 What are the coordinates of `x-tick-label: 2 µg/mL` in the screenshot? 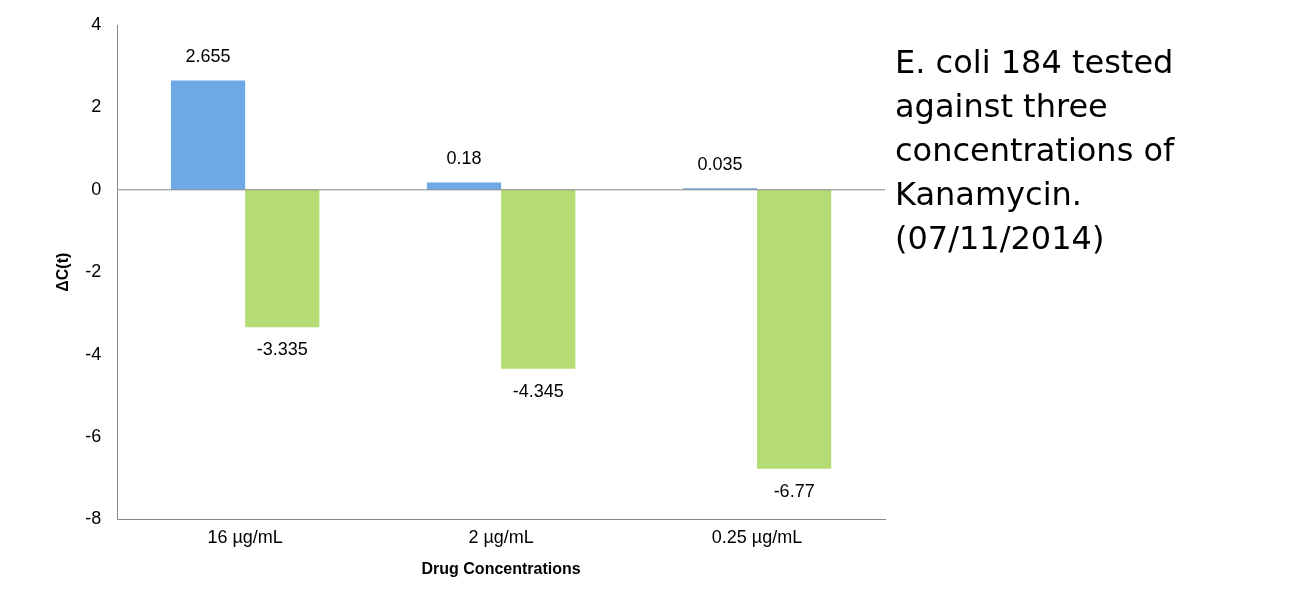 It's located at (501, 537).